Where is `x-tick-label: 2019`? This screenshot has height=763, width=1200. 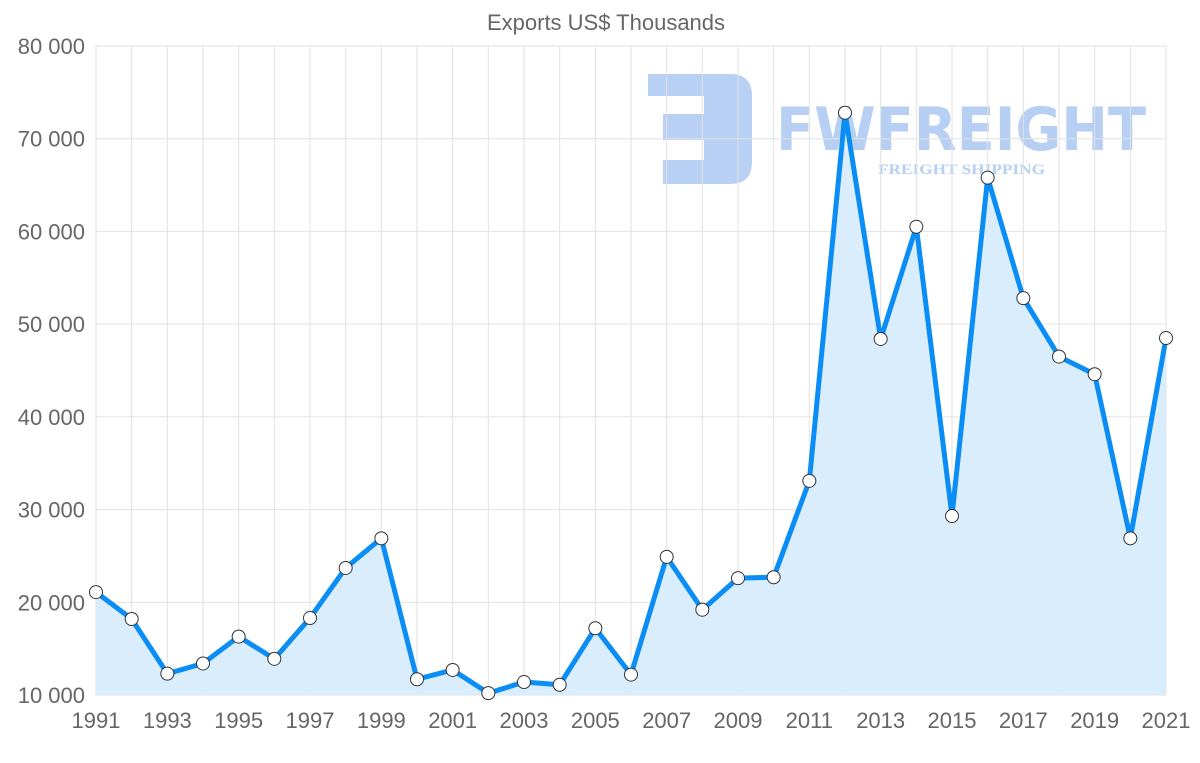
x-tick-label: 2019 is located at coordinates (1094, 720).